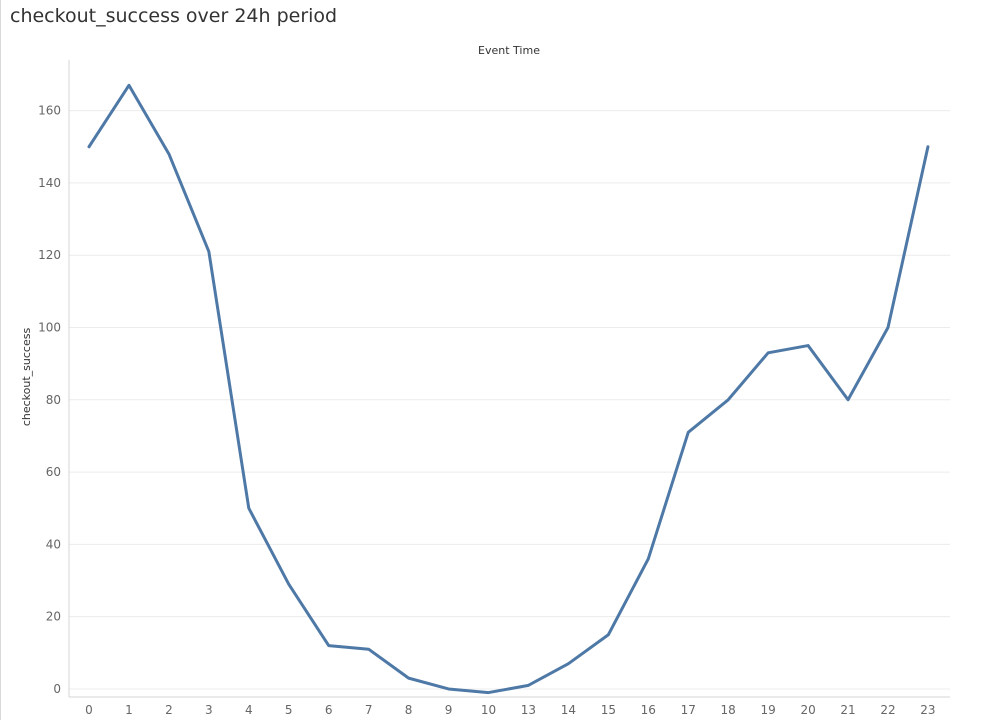 The image size is (993, 720). I want to click on x-tick-label: 23, so click(927, 710).